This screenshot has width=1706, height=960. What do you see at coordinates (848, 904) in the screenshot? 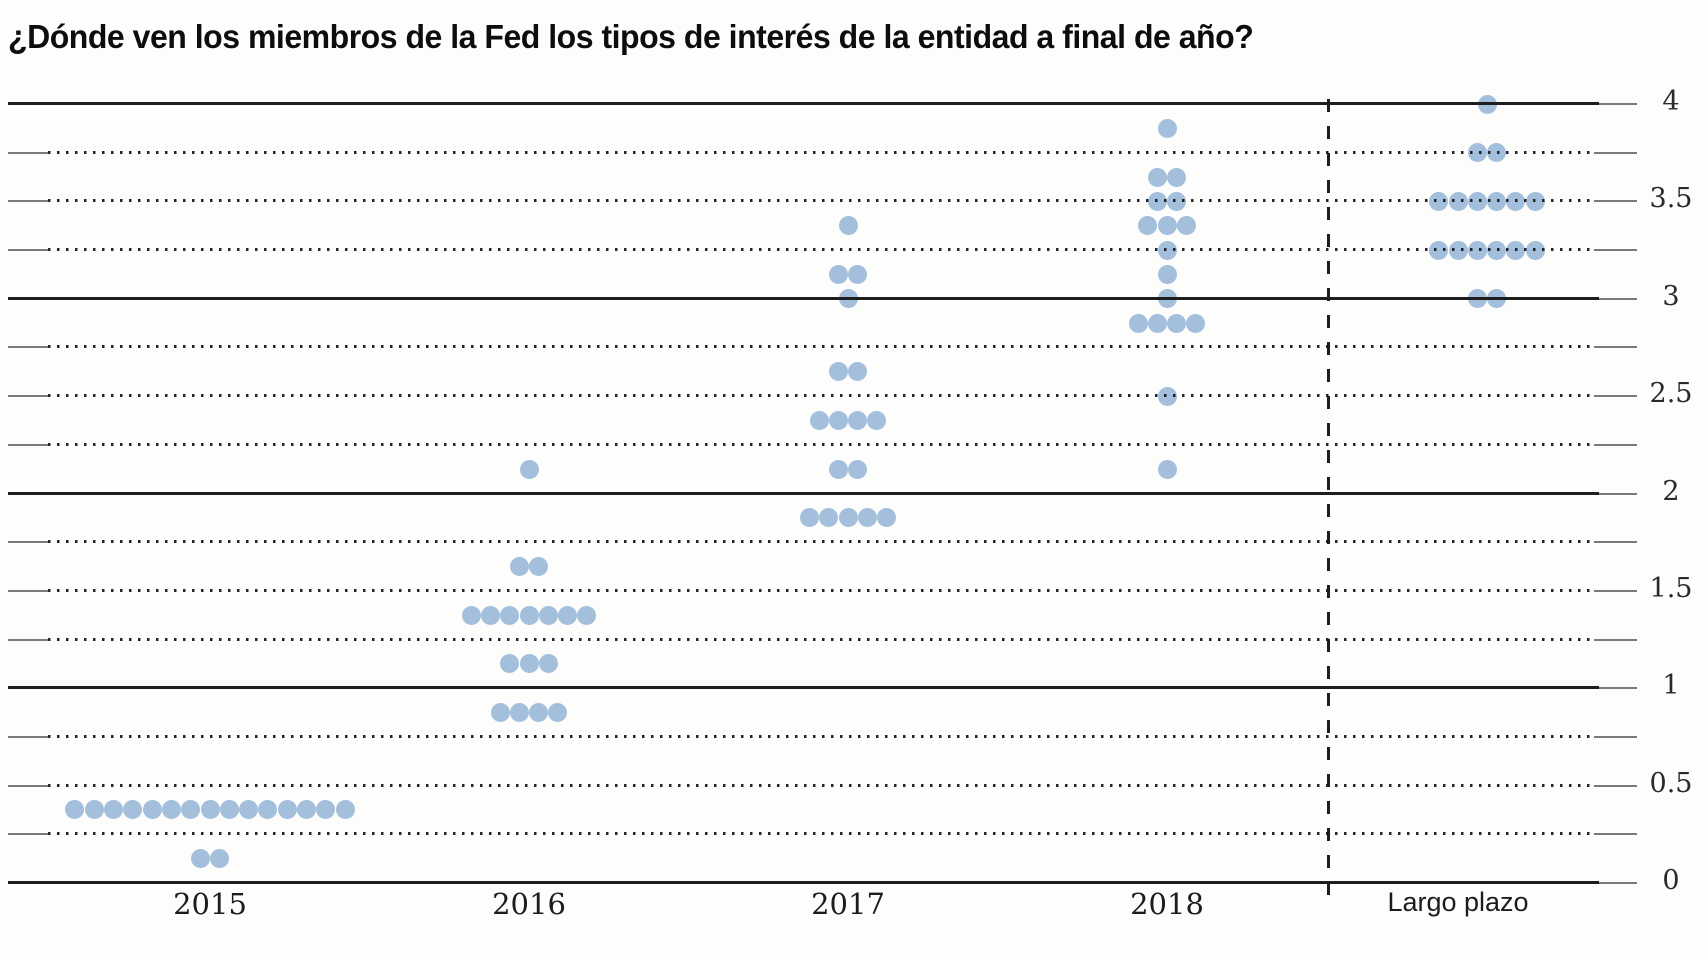
I see `x-axis-category-label: 2017` at bounding box center [848, 904].